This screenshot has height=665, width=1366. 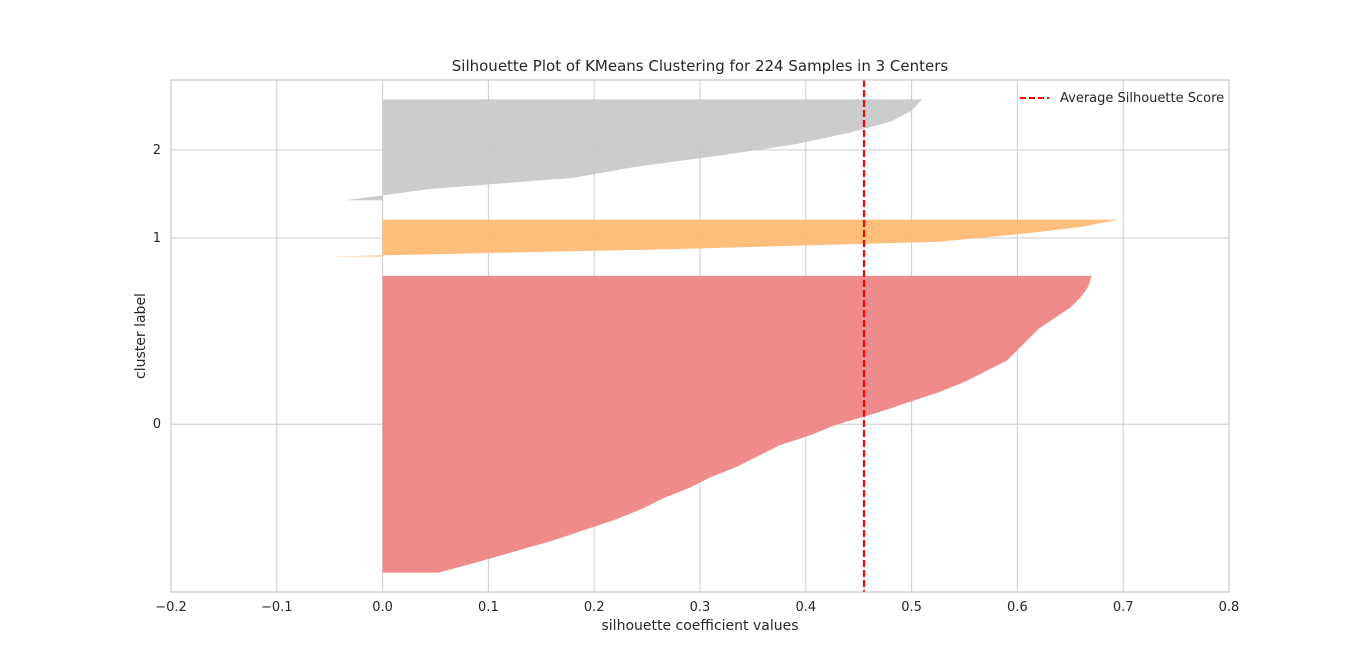 What do you see at coordinates (157, 150) in the screenshot?
I see `y-tick-label: 2` at bounding box center [157, 150].